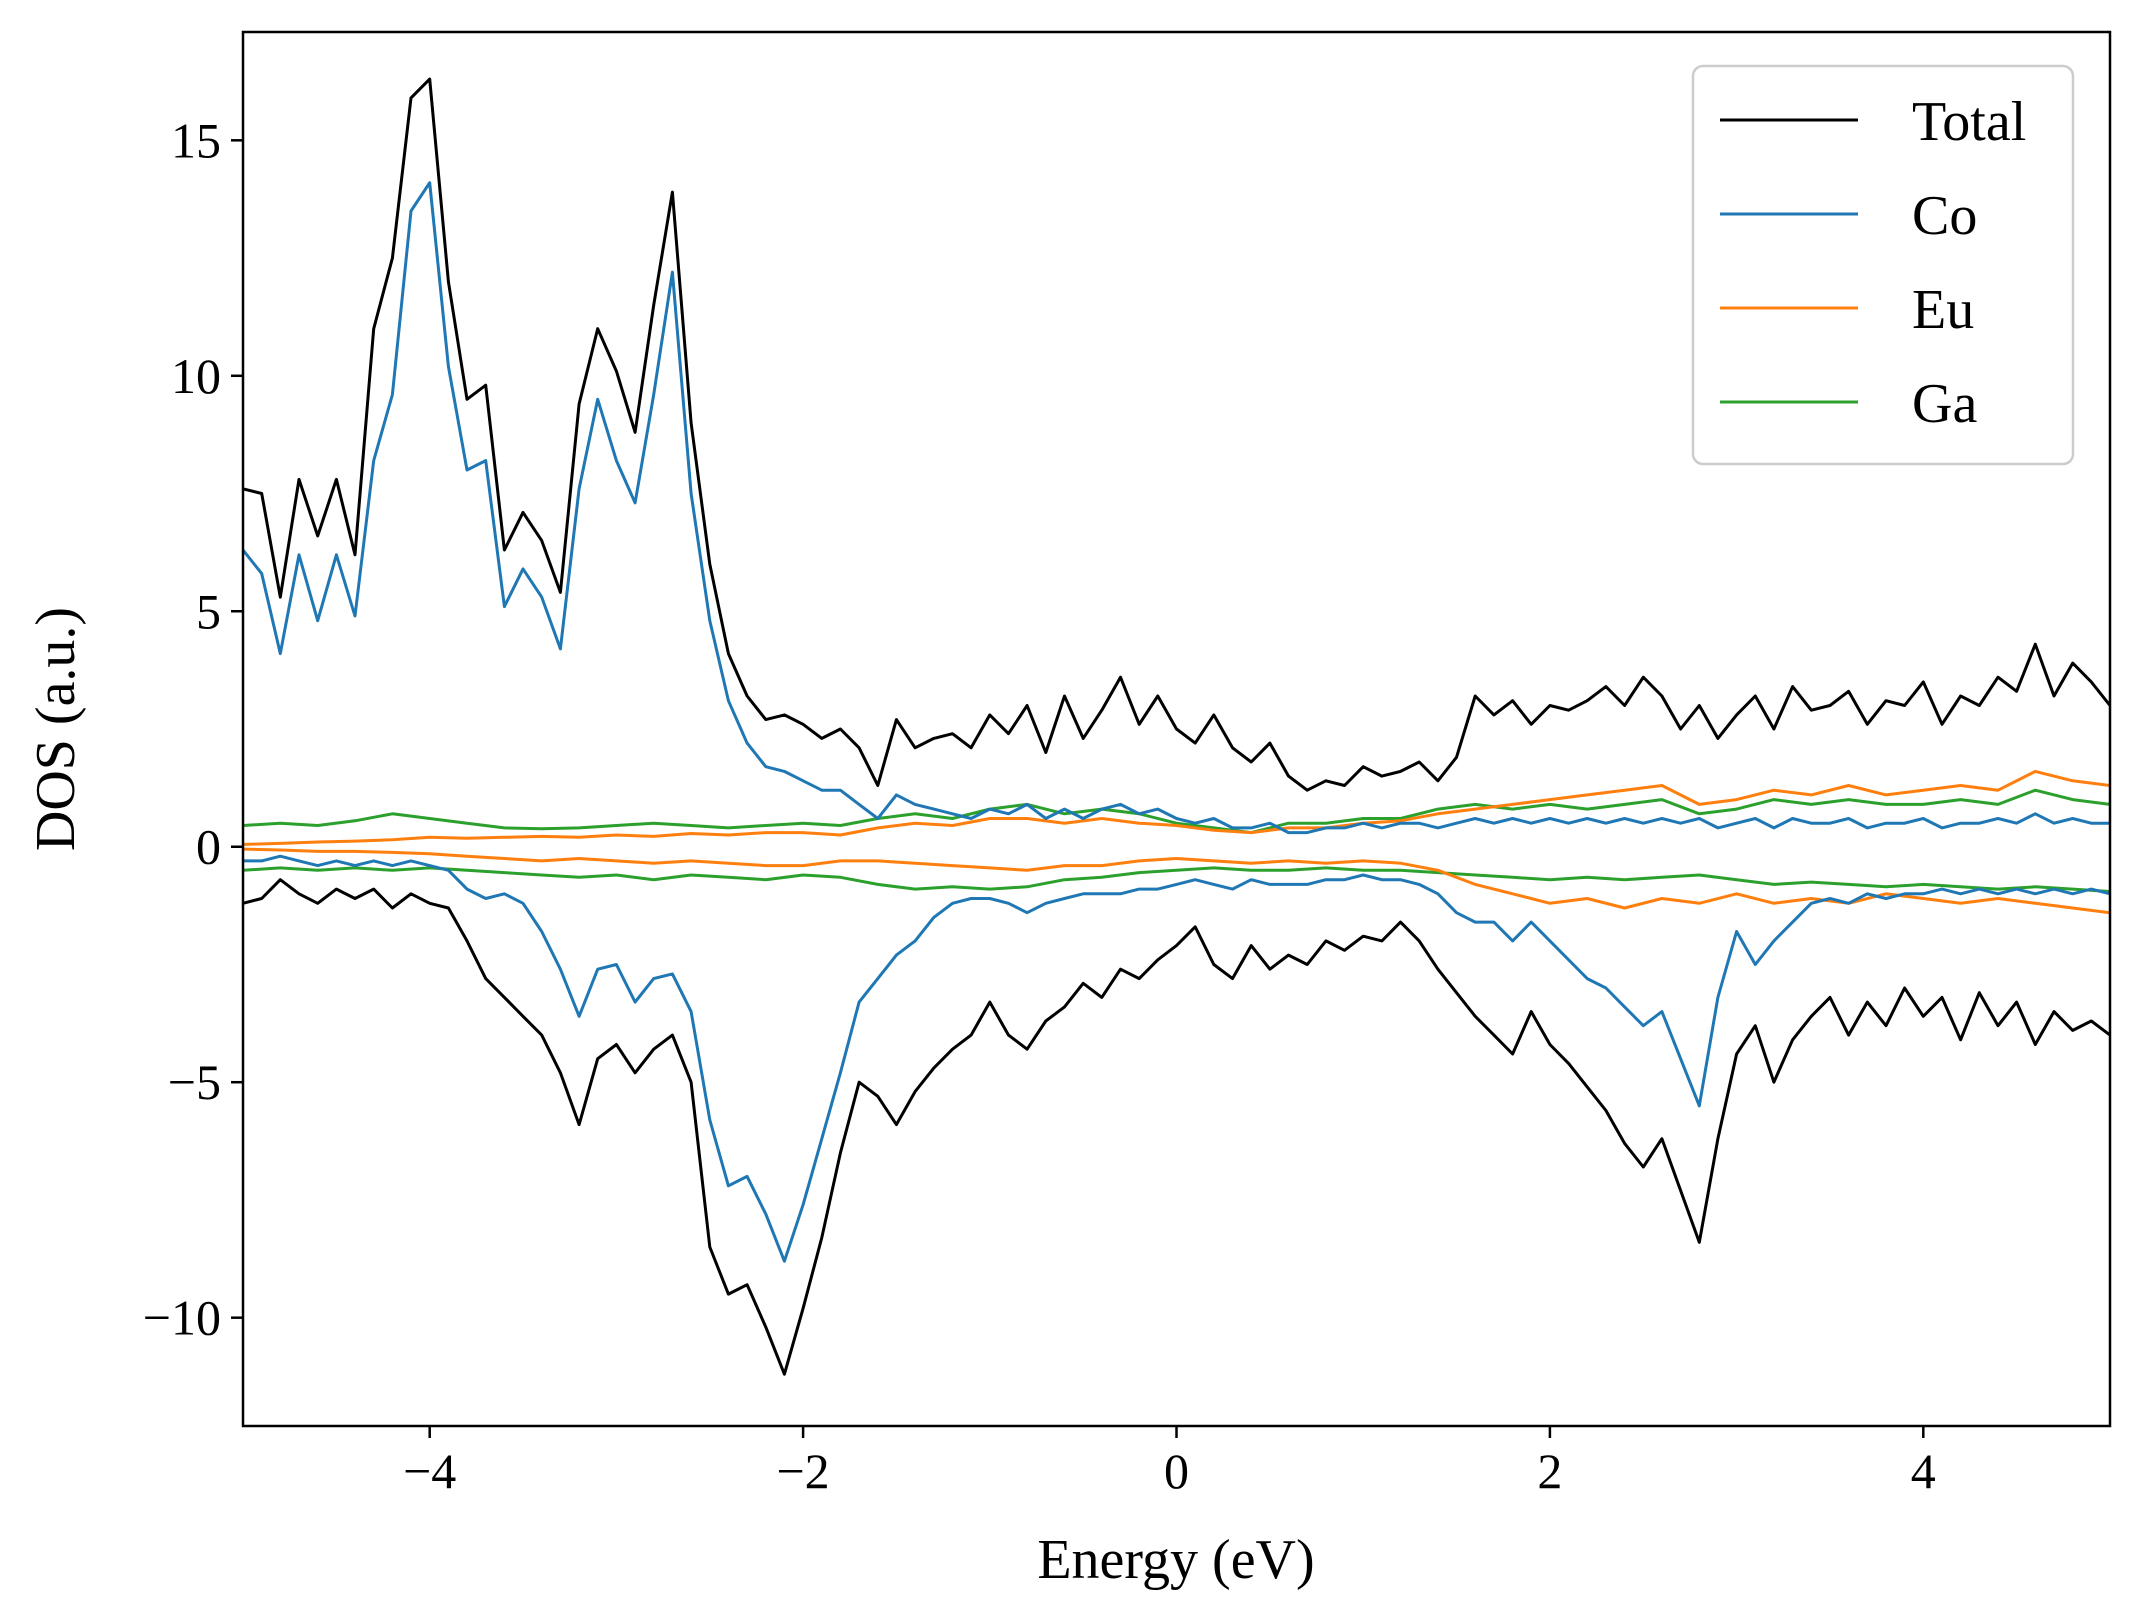  Describe the element at coordinates (1944, 216) in the screenshot. I see `legend-label-co: Co` at that location.